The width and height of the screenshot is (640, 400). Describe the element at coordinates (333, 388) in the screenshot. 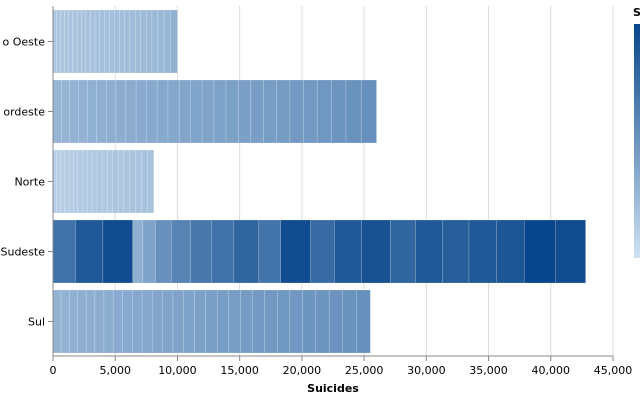

I see `x-axis-title: Suicides` at that location.